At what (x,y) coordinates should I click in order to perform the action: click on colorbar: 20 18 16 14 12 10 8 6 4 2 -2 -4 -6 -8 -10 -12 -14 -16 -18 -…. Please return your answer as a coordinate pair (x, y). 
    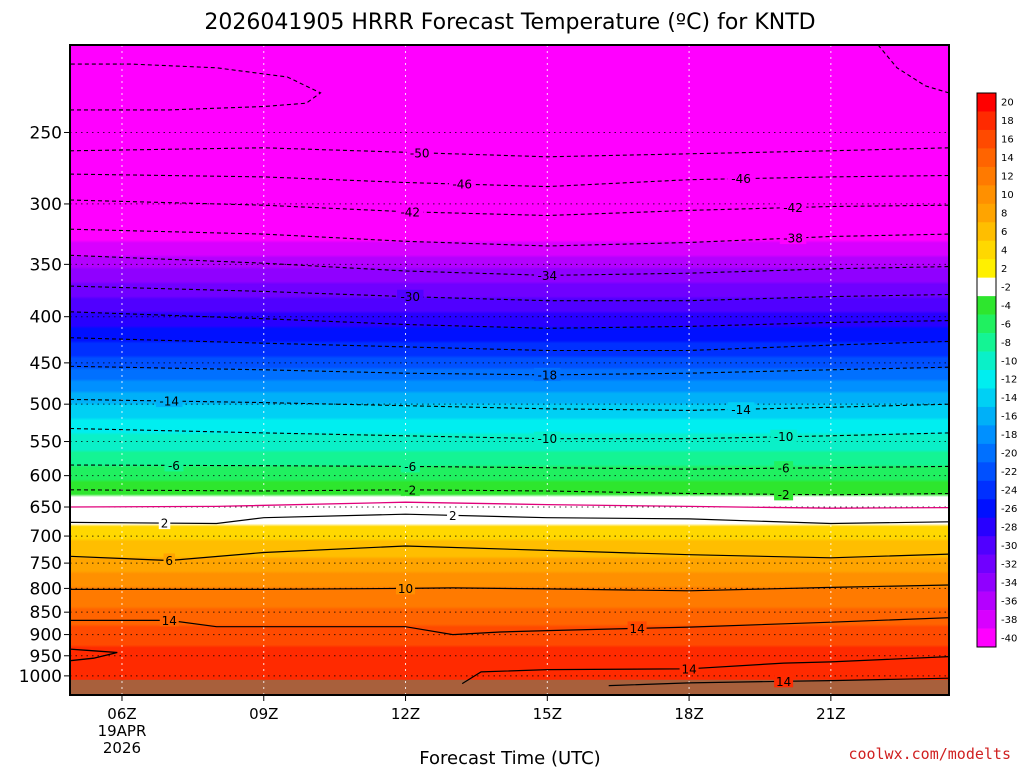
    Looking at the image, I should click on (996, 370).